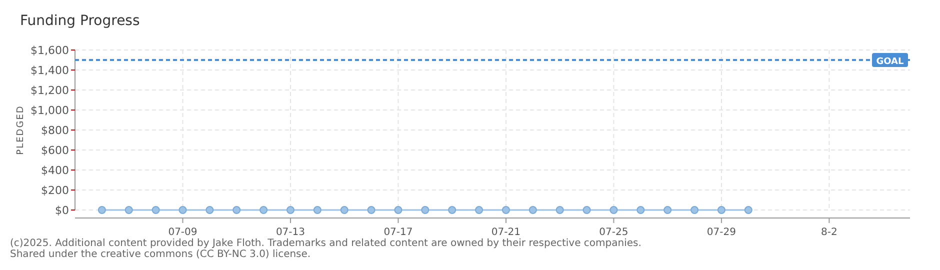  I want to click on y-tick-label: $1,400, so click(49, 70).